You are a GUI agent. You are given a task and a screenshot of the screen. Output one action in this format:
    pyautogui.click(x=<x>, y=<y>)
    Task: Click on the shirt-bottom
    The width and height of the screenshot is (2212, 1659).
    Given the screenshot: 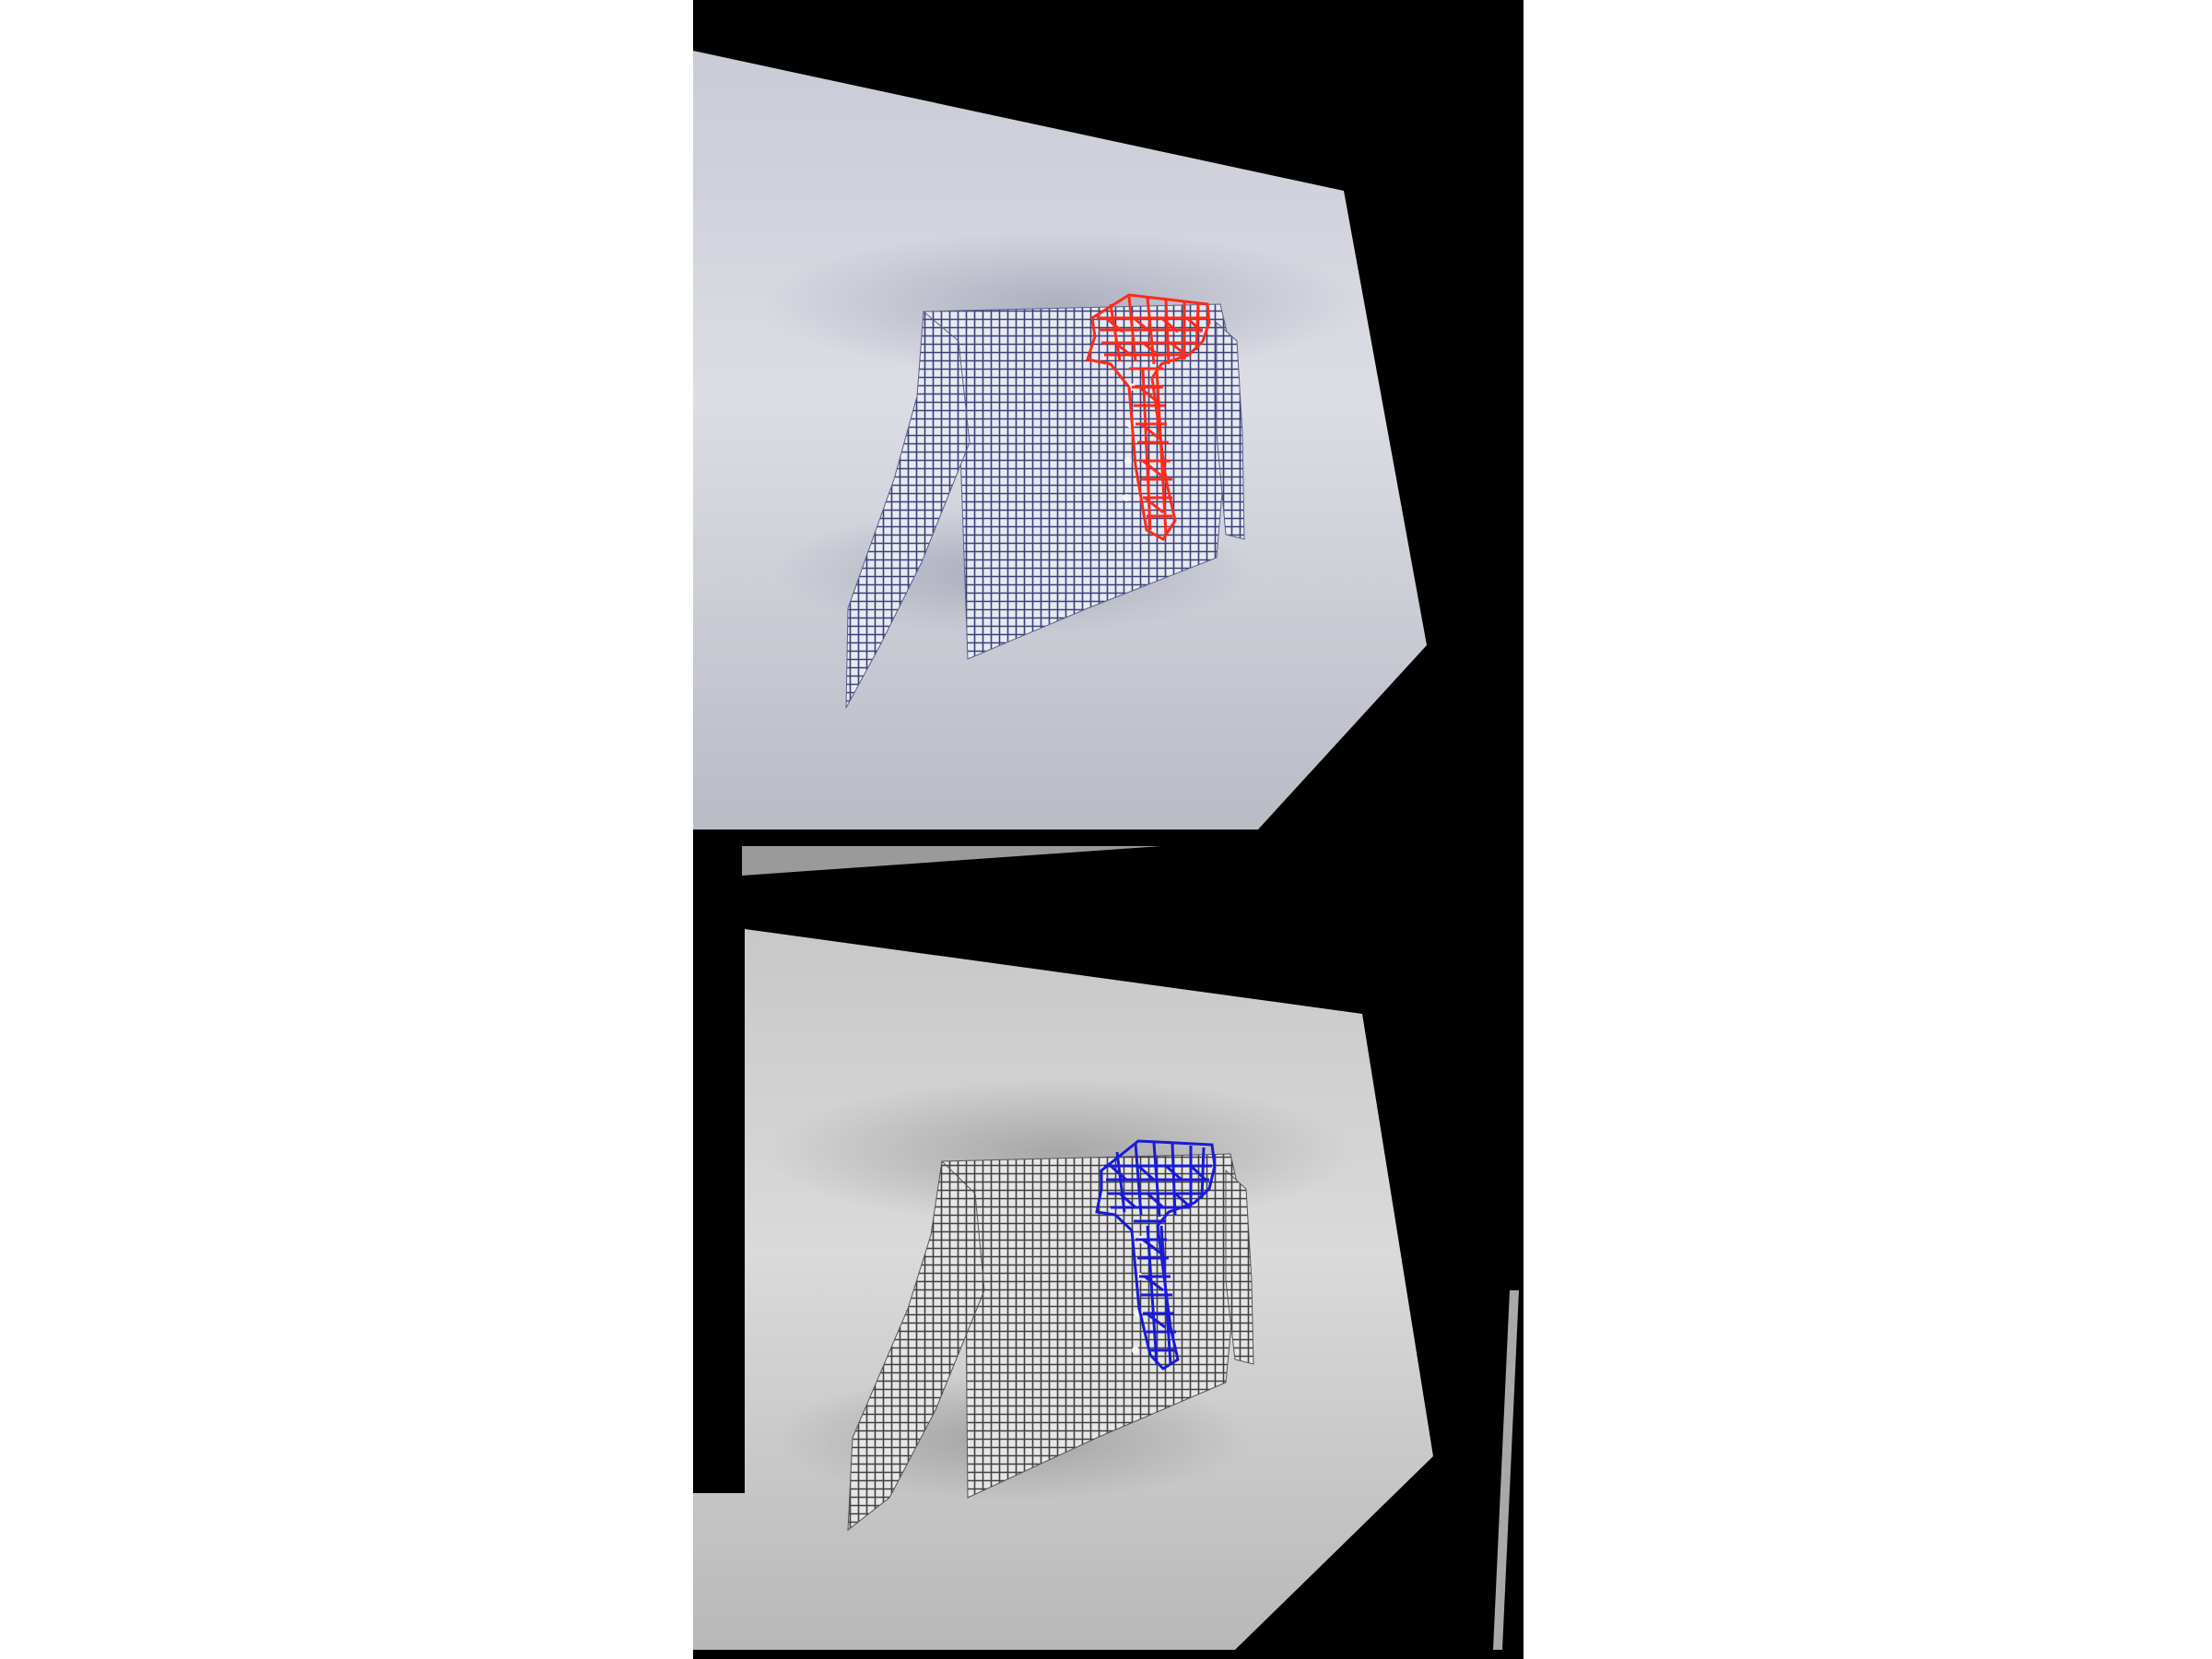 What is the action you would take?
    pyautogui.click(x=1050, y=1342)
    